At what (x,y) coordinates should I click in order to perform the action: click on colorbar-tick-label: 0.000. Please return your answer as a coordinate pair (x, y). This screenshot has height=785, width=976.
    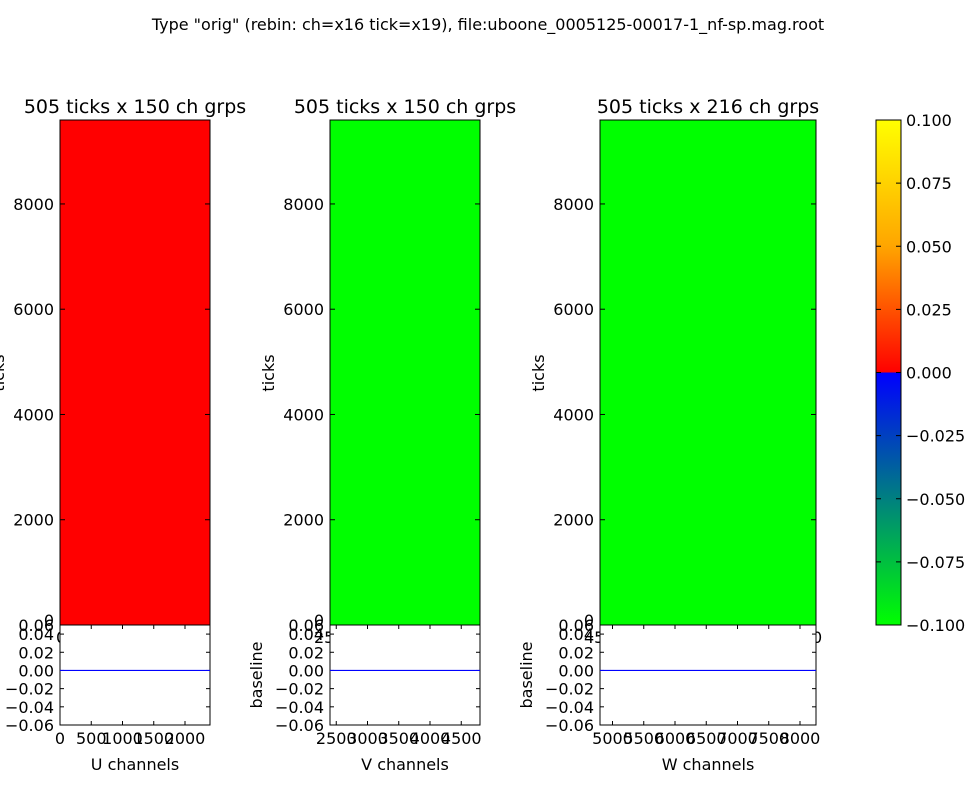
    Looking at the image, I should click on (929, 373).